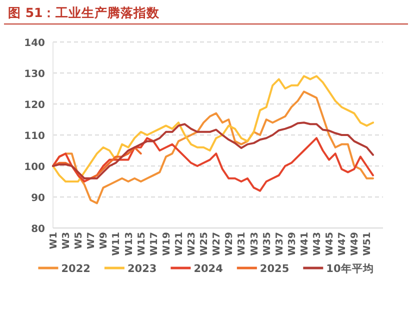 The width and height of the screenshot is (412, 326). Describe the element at coordinates (166, 244) in the screenshot. I see `x-tick-label: W19` at that location.